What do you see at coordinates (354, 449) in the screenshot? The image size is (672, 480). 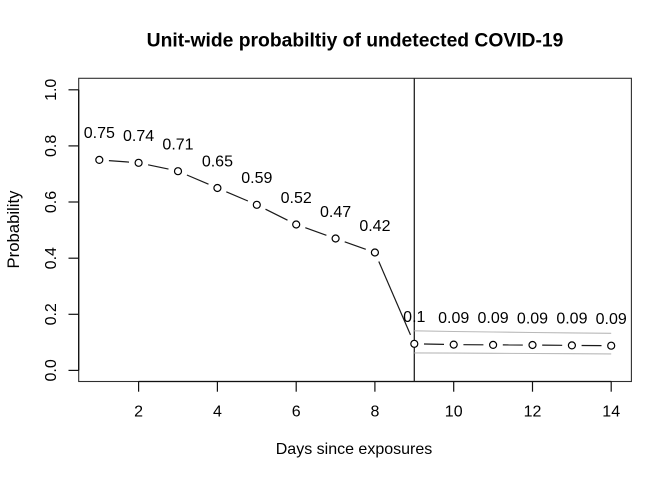 I see `svg-text: Days since exposures` at bounding box center [354, 449].